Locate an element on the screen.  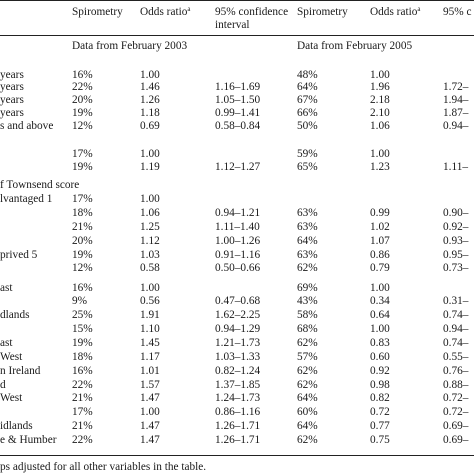
table-cell-label: e & Humber is located at coordinates (28, 440).